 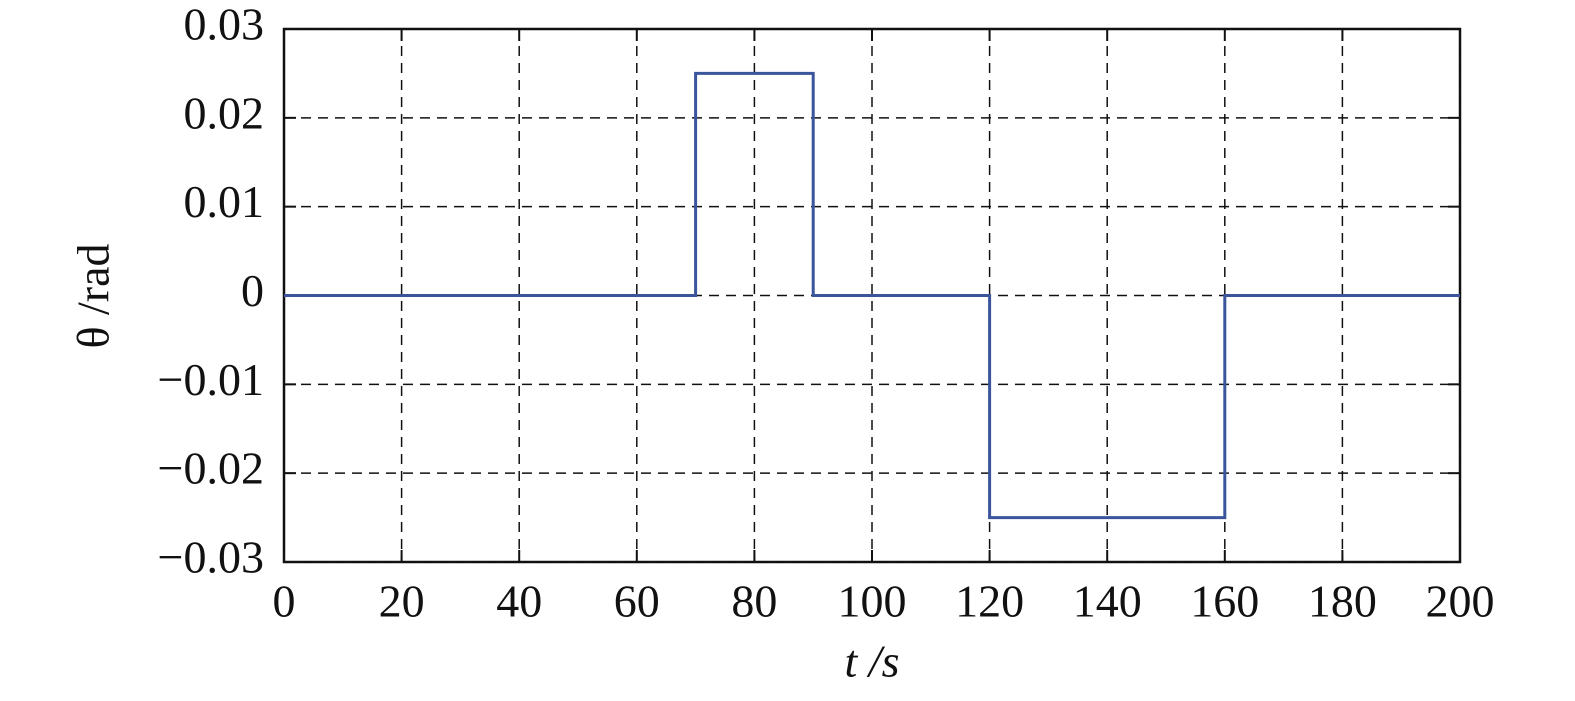 I want to click on x-tick-label: 40, so click(x=519, y=601).